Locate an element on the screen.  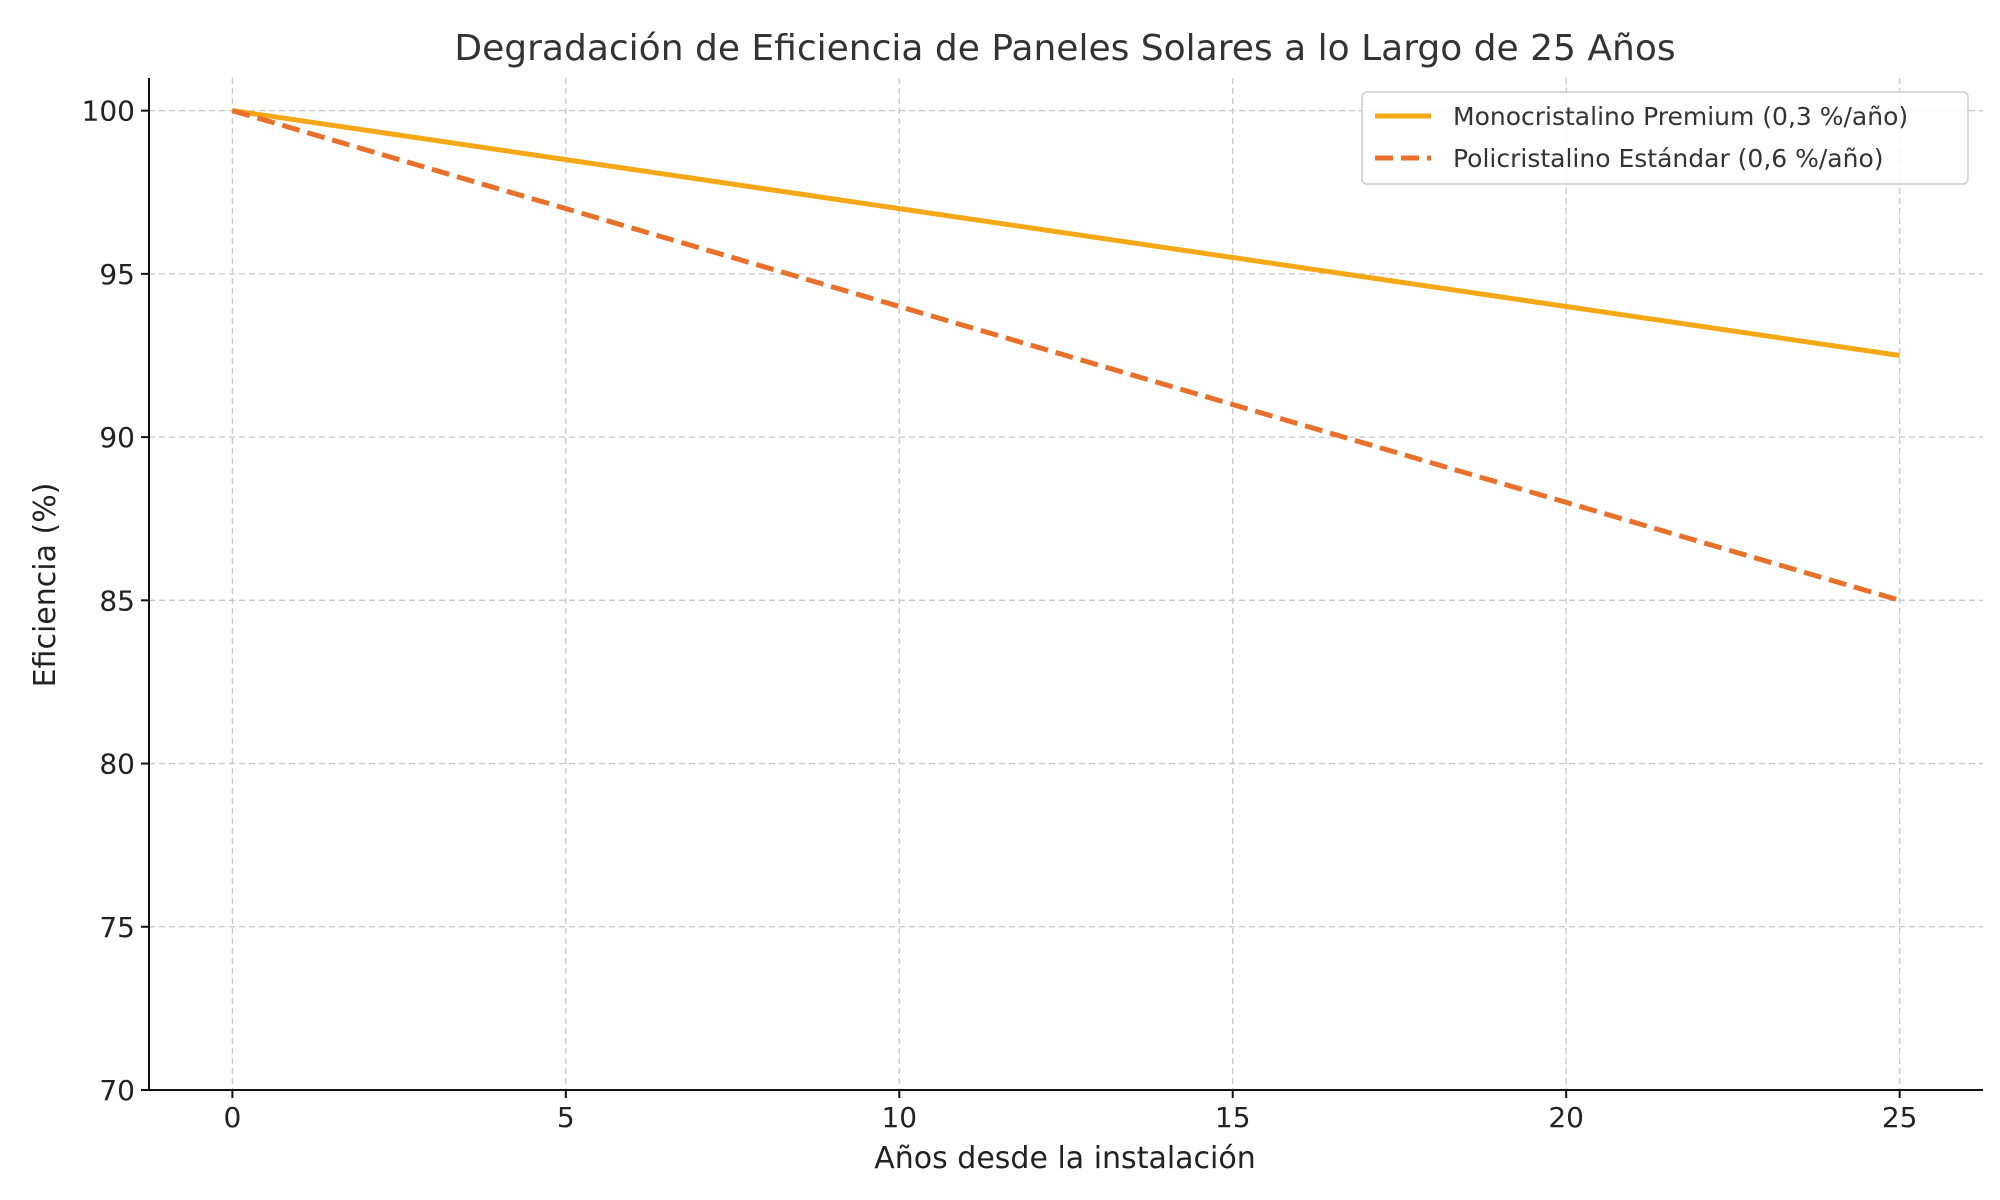
y-tick-label: 75 is located at coordinates (117, 927).